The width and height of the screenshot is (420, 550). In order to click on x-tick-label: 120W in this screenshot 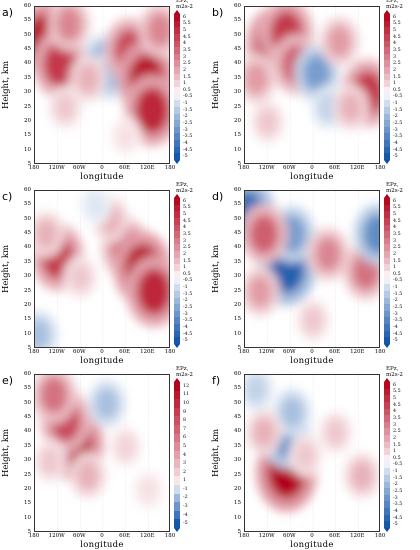, I will do `click(56, 168)`.